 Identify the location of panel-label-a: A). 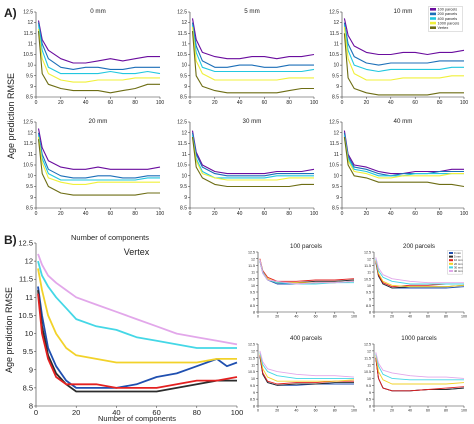
(10, 13).